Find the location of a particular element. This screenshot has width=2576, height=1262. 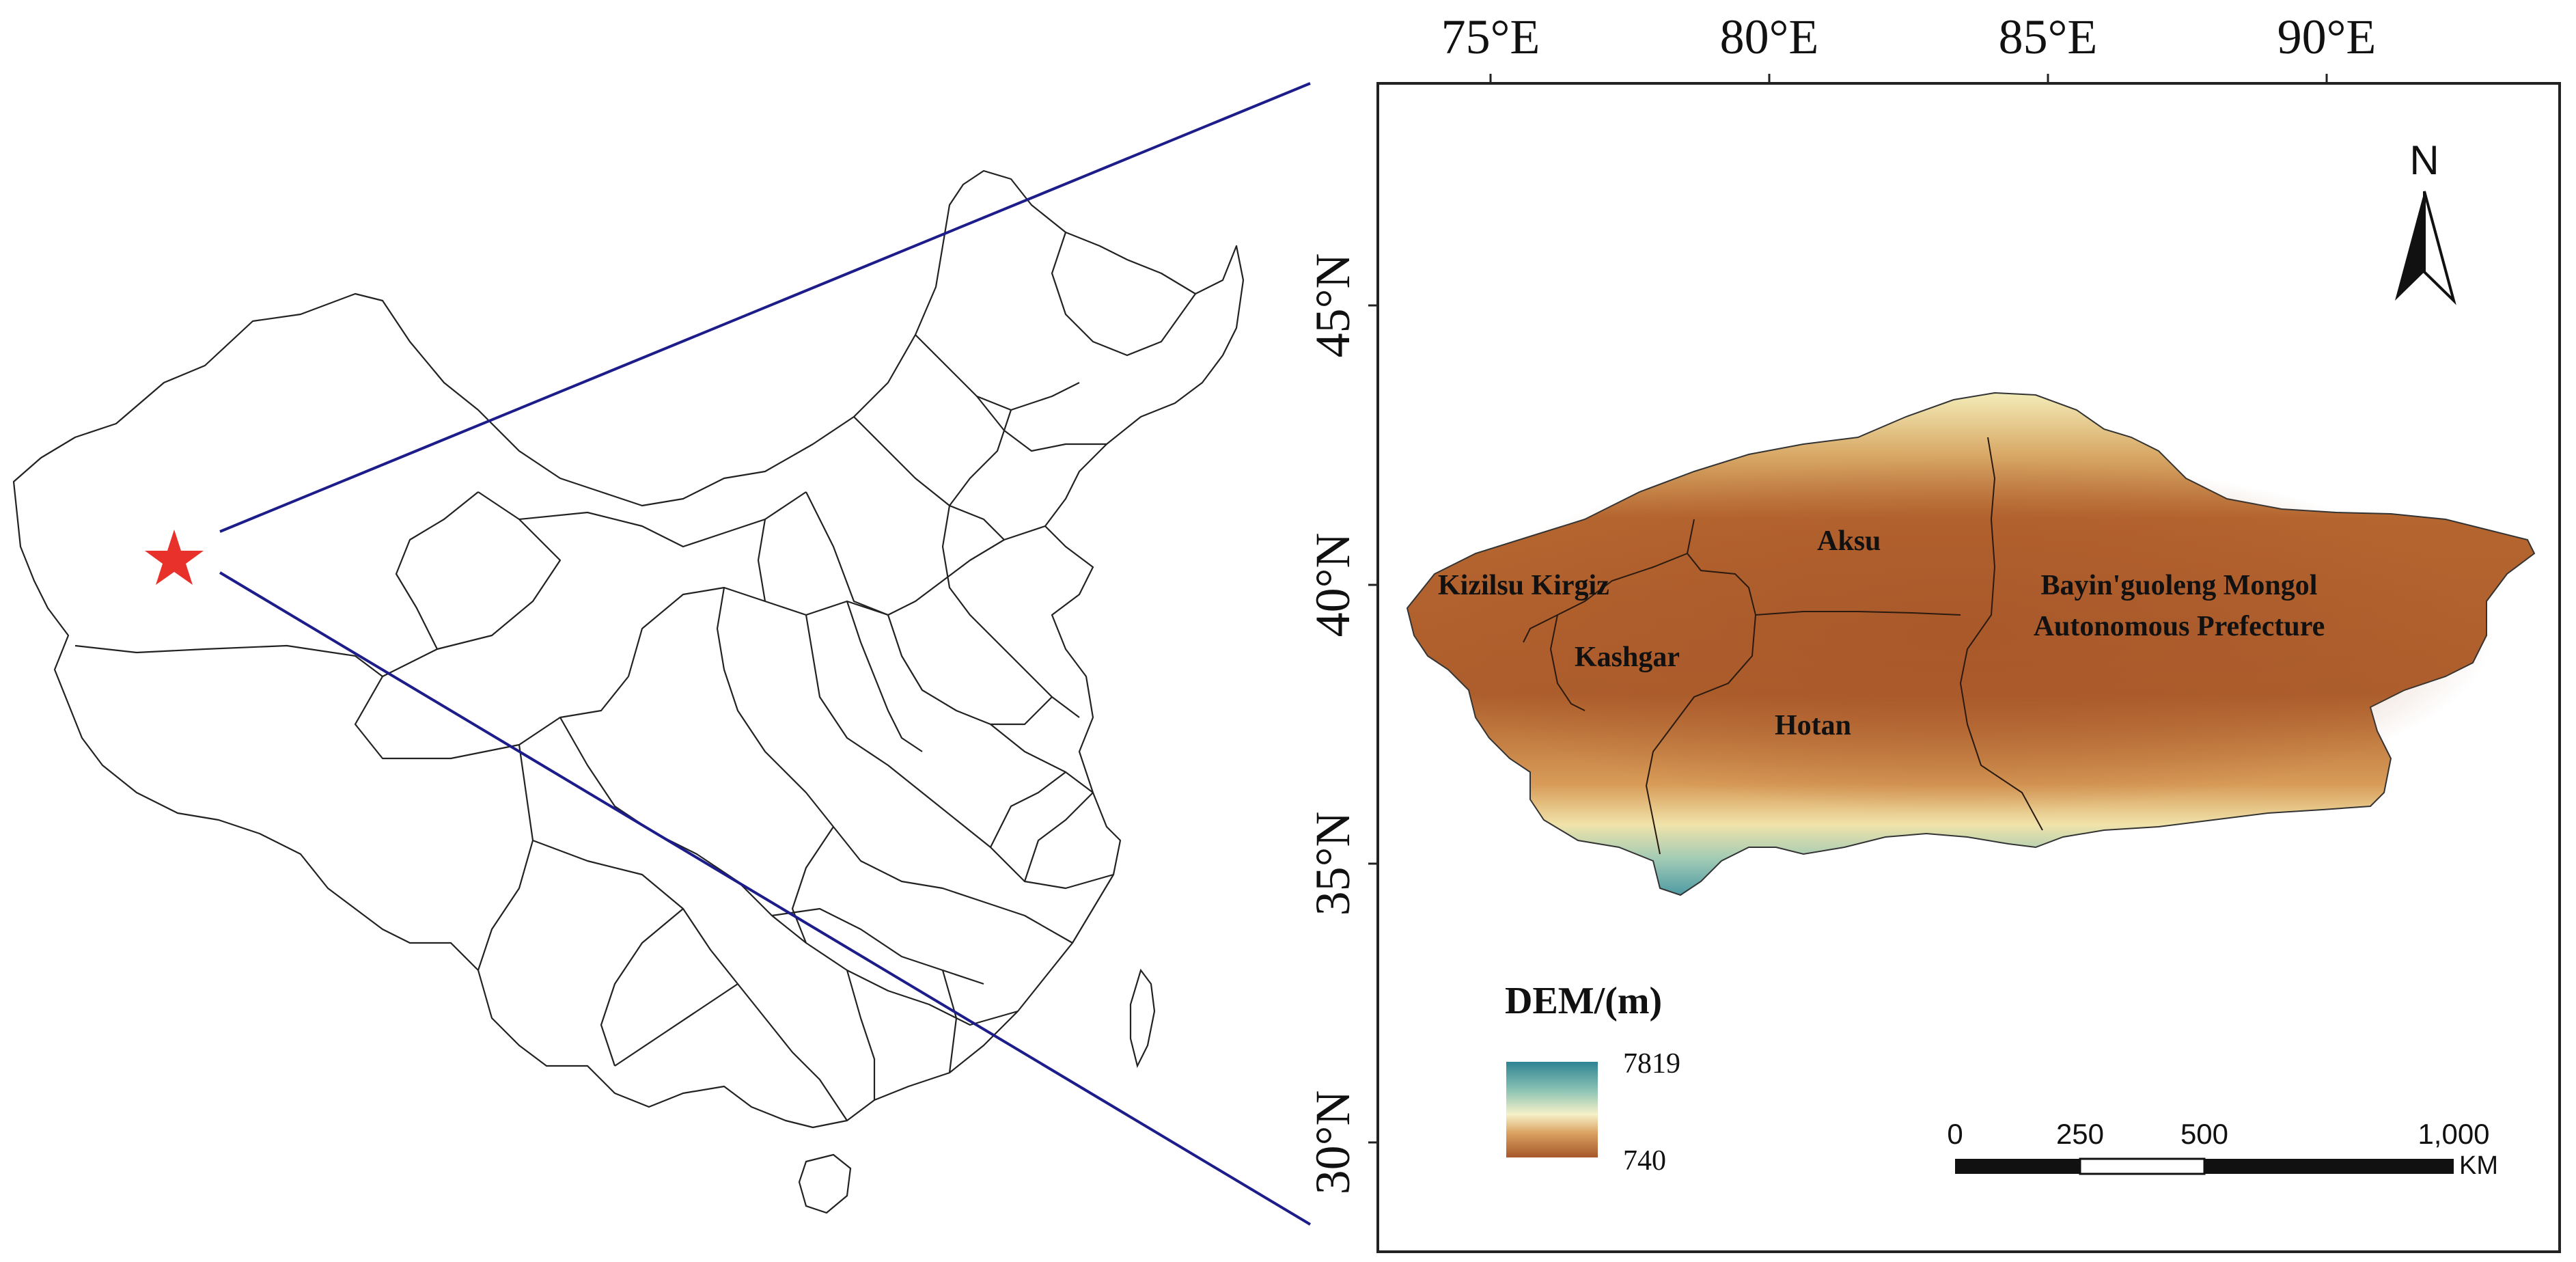

scale-tick-500: 500 is located at coordinates (2204, 1134).